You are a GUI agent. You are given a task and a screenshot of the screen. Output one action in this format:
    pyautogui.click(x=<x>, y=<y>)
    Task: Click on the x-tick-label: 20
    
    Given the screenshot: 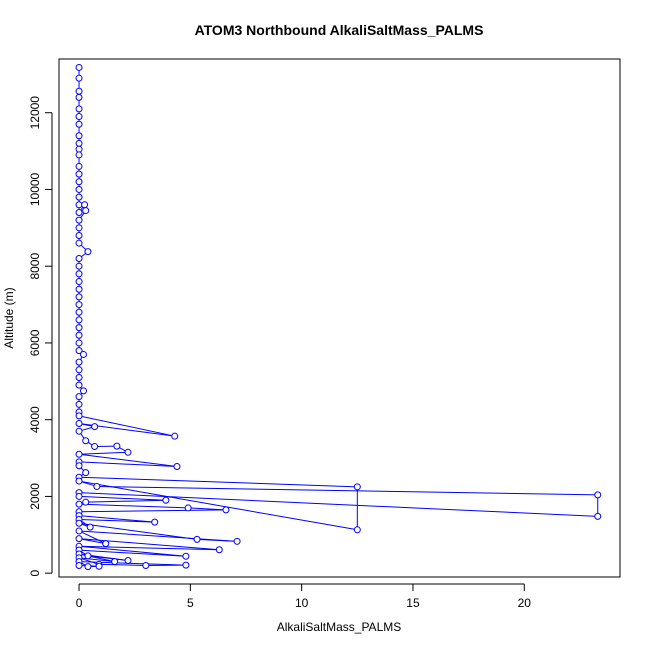 What is the action you would take?
    pyautogui.click(x=525, y=603)
    